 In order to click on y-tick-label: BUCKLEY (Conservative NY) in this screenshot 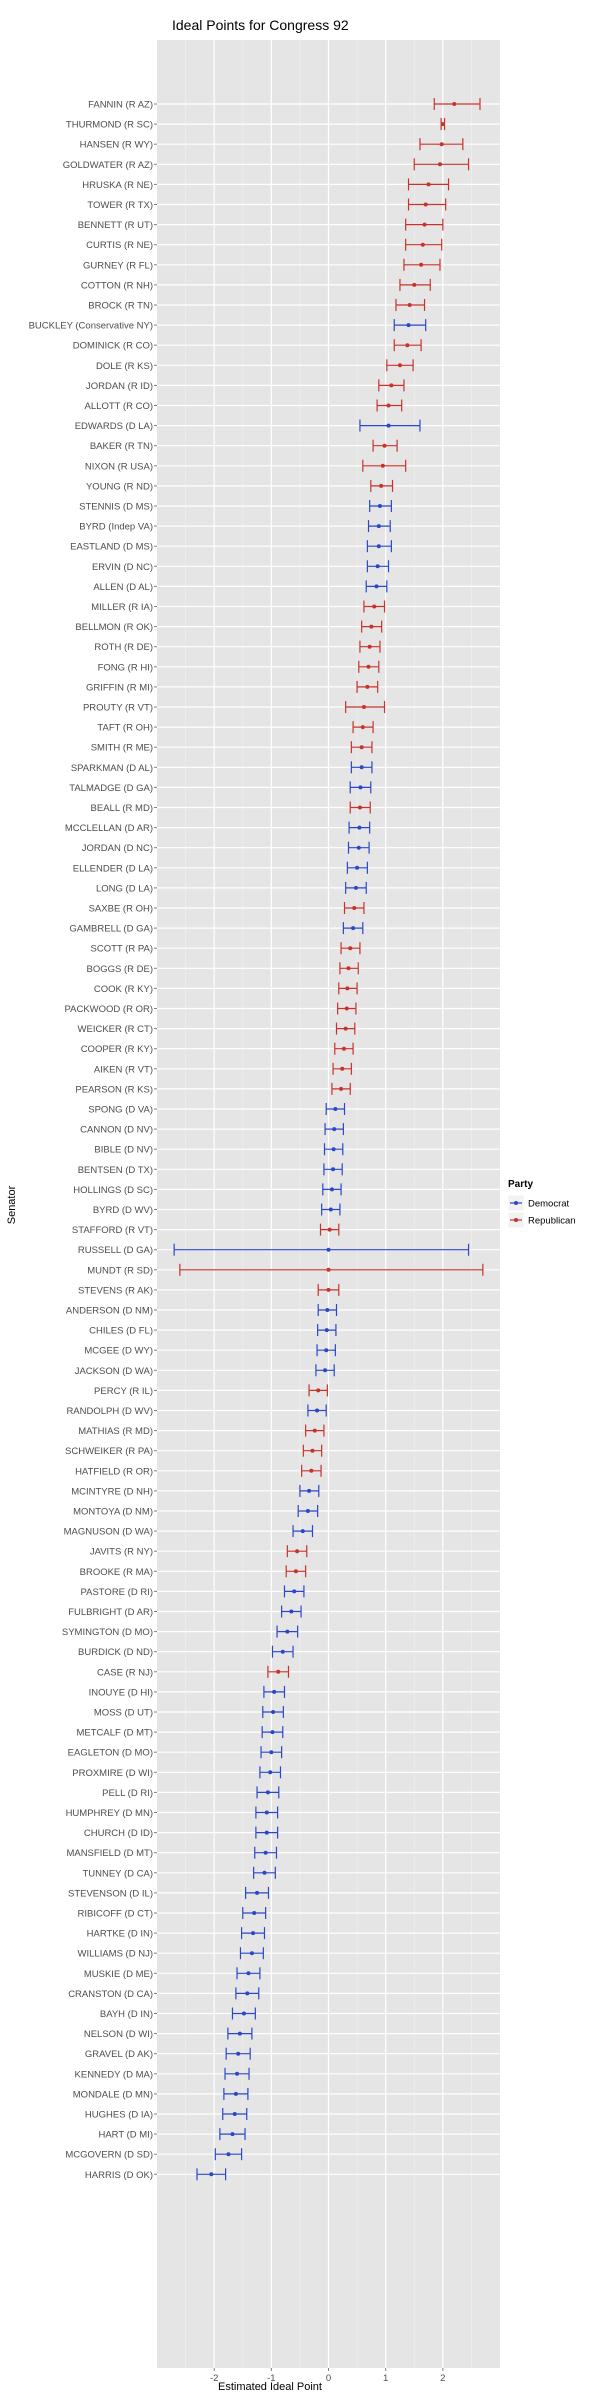, I will do `click(91, 326)`.